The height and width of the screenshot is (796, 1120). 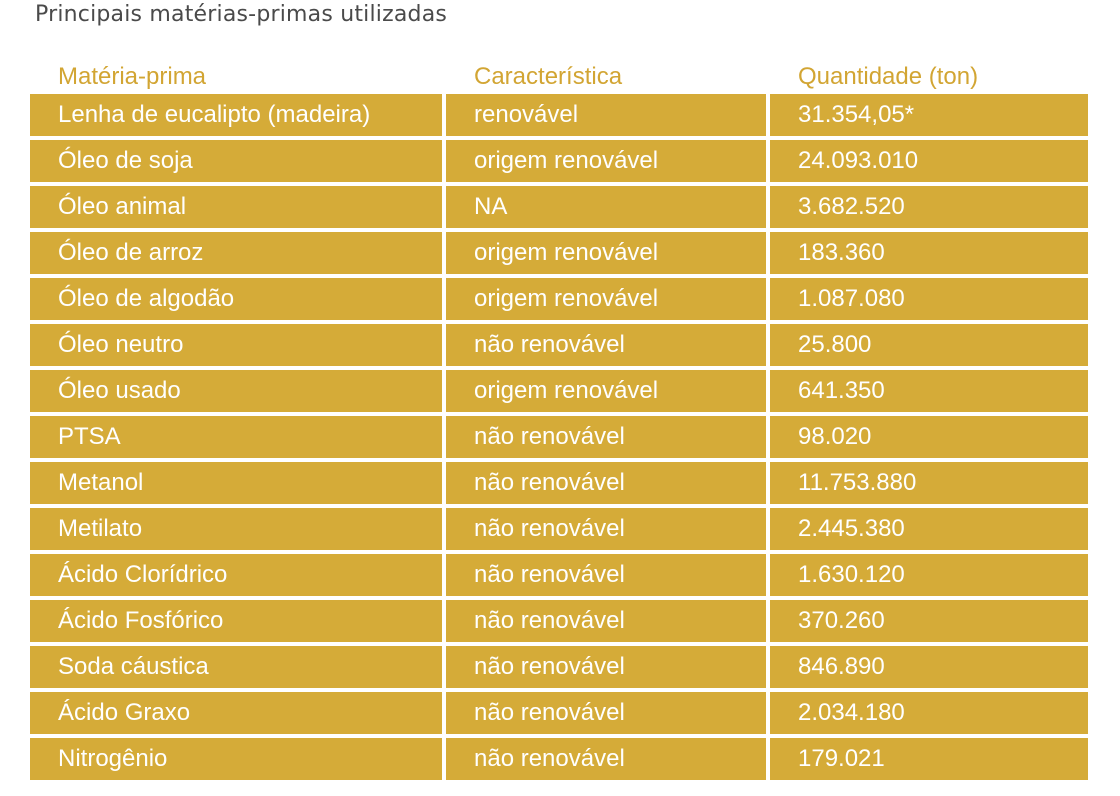 What do you see at coordinates (236, 759) in the screenshot?
I see `cell-materia-prima: Nitrogênio` at bounding box center [236, 759].